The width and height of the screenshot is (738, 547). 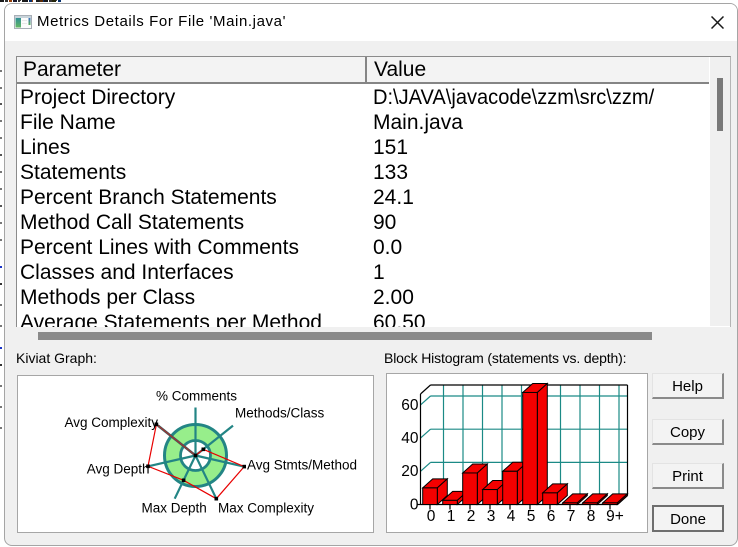 I want to click on svg-text: 9+, so click(x=615, y=516).